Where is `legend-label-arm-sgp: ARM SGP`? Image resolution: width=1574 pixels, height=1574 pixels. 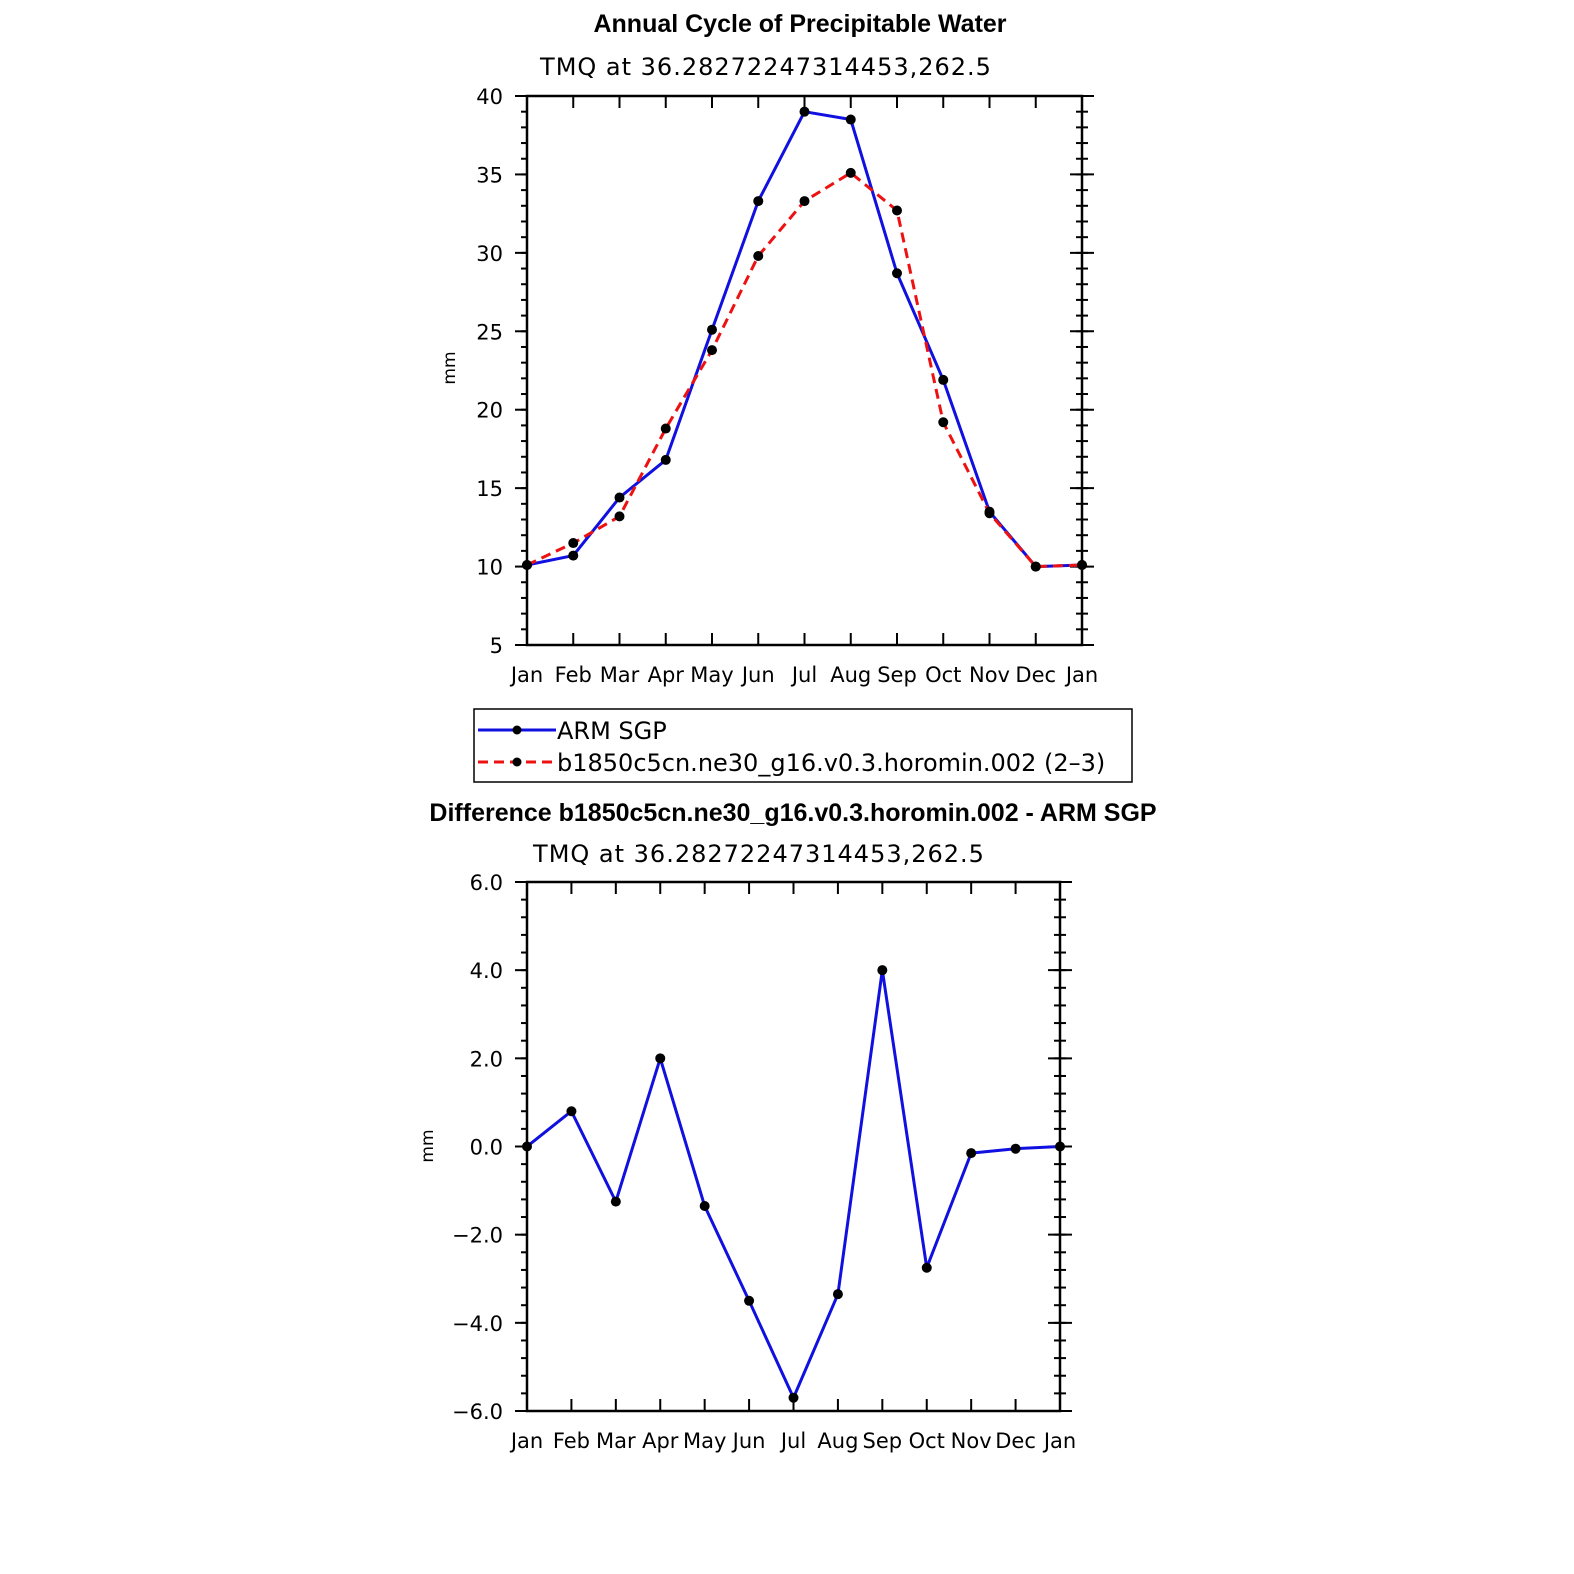 legend-label-arm-sgp: ARM SGP is located at coordinates (612, 731).